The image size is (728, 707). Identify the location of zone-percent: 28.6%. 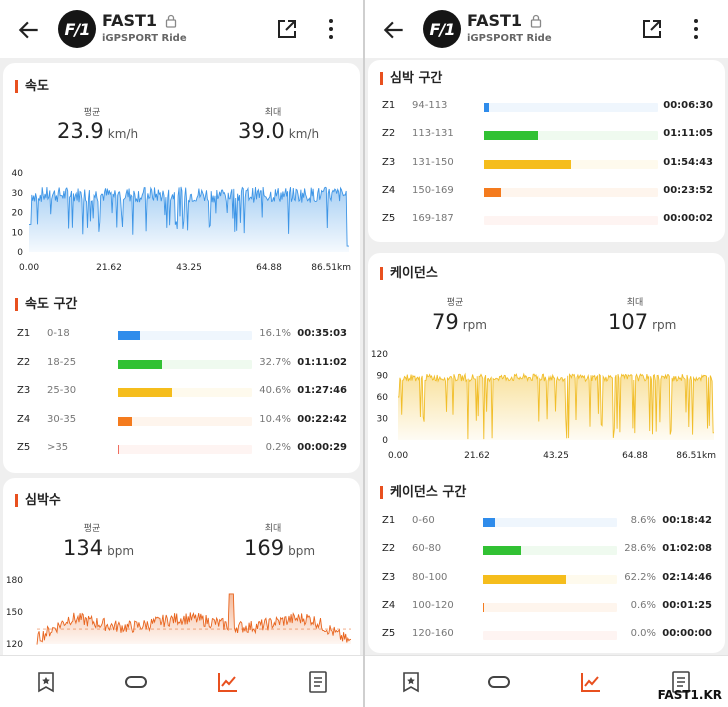
(640, 549).